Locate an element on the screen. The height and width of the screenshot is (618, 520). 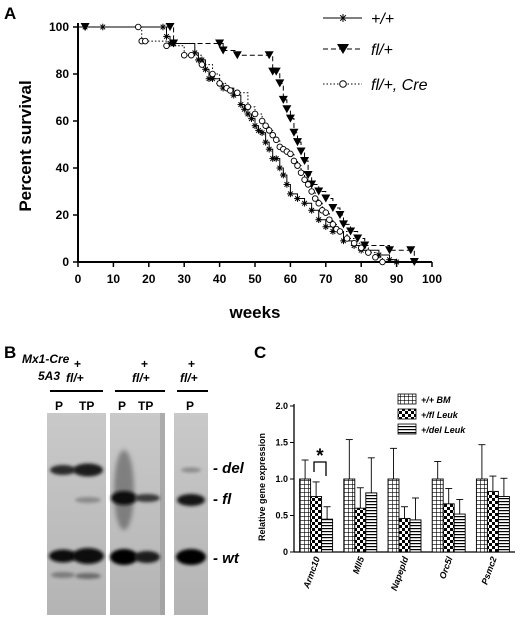
x-tick-label: 20 is located at coordinates (149, 279).